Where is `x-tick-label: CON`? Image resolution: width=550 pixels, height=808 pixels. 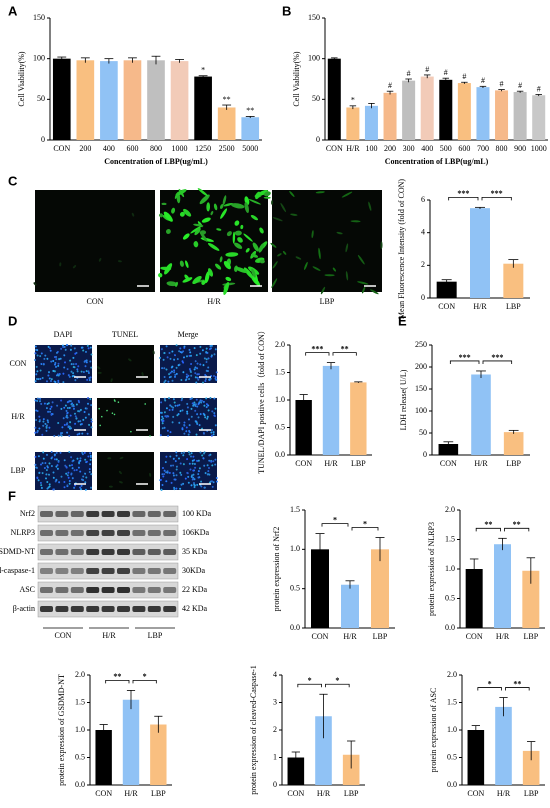
x-tick-label: CON is located at coordinates (320, 636).